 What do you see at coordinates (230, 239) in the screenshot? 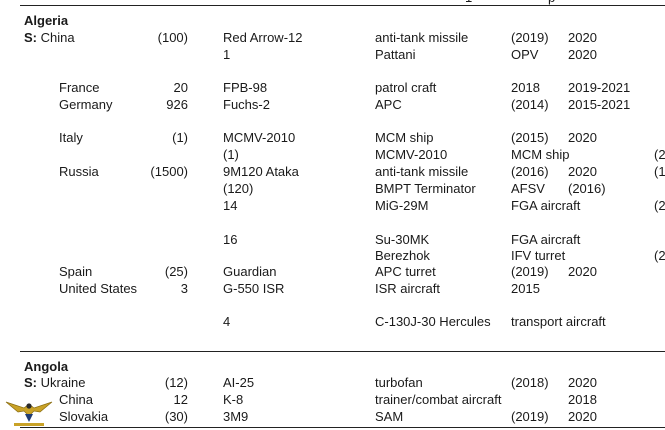
I see `designation: 16` at bounding box center [230, 239].